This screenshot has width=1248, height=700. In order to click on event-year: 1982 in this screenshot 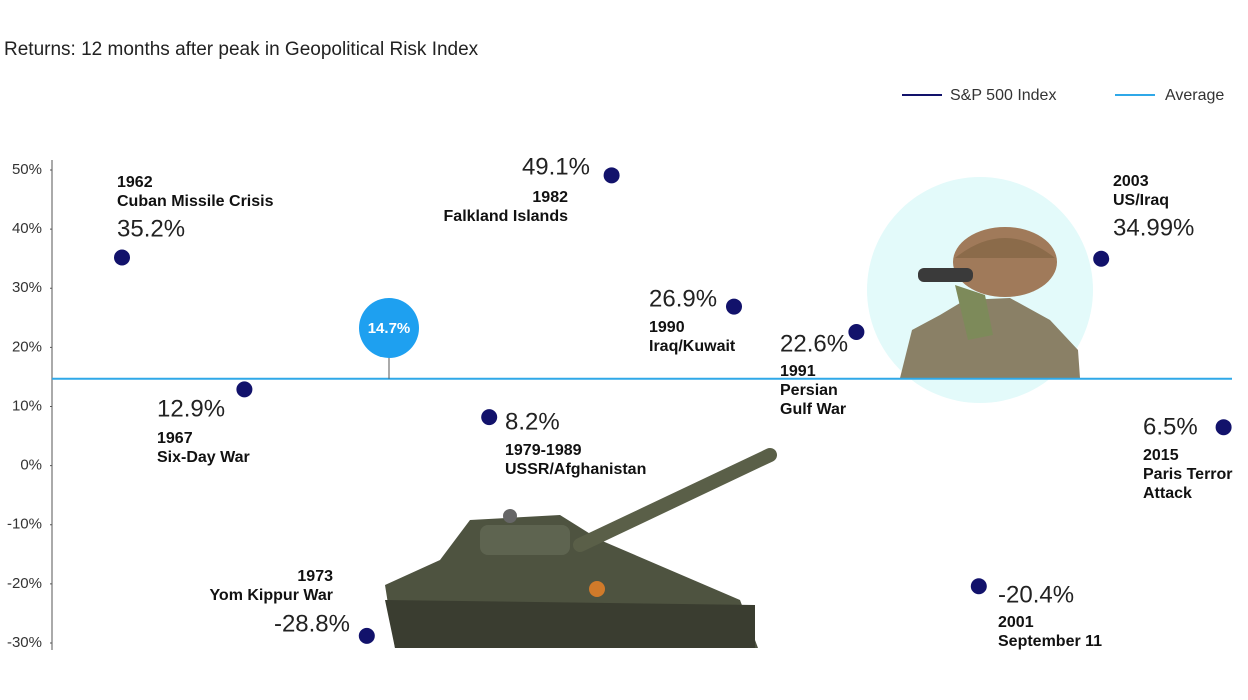, I will do `click(550, 197)`.